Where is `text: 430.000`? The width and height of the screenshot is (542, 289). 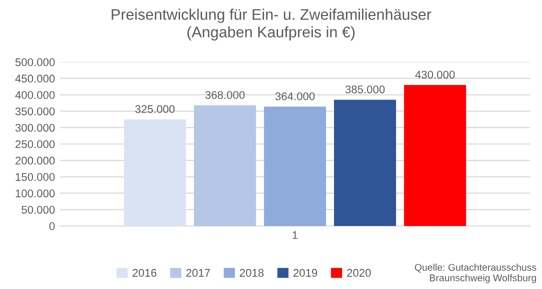
text: 430.000 is located at coordinates (435, 74).